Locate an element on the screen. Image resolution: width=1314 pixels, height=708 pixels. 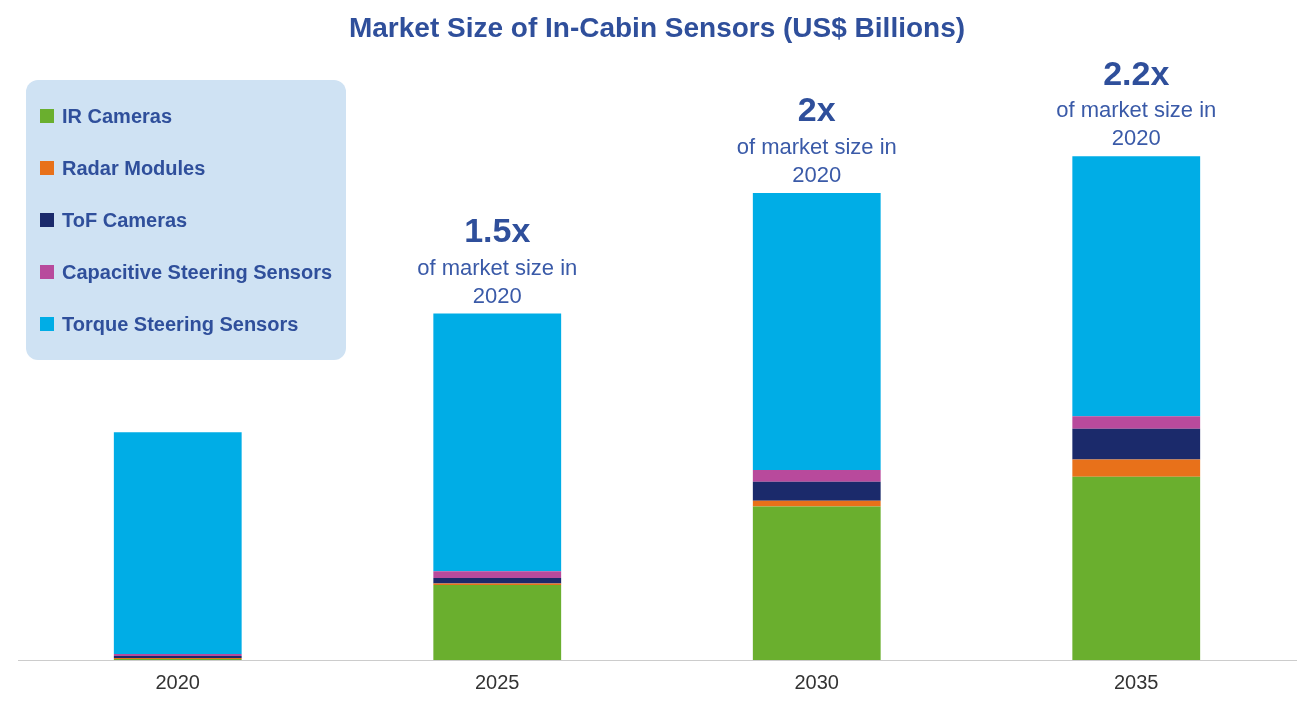
x-tick-label: 2025 is located at coordinates (497, 681).